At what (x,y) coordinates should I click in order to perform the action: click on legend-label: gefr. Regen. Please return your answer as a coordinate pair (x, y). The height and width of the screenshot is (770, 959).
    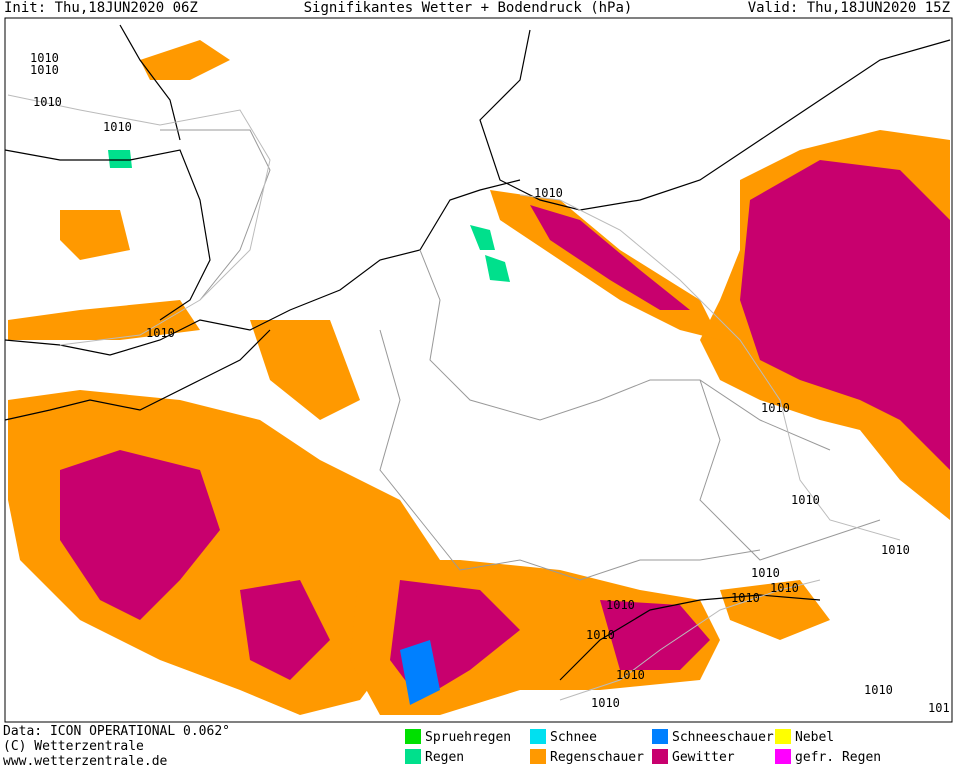
    Looking at the image, I should click on (838, 757).